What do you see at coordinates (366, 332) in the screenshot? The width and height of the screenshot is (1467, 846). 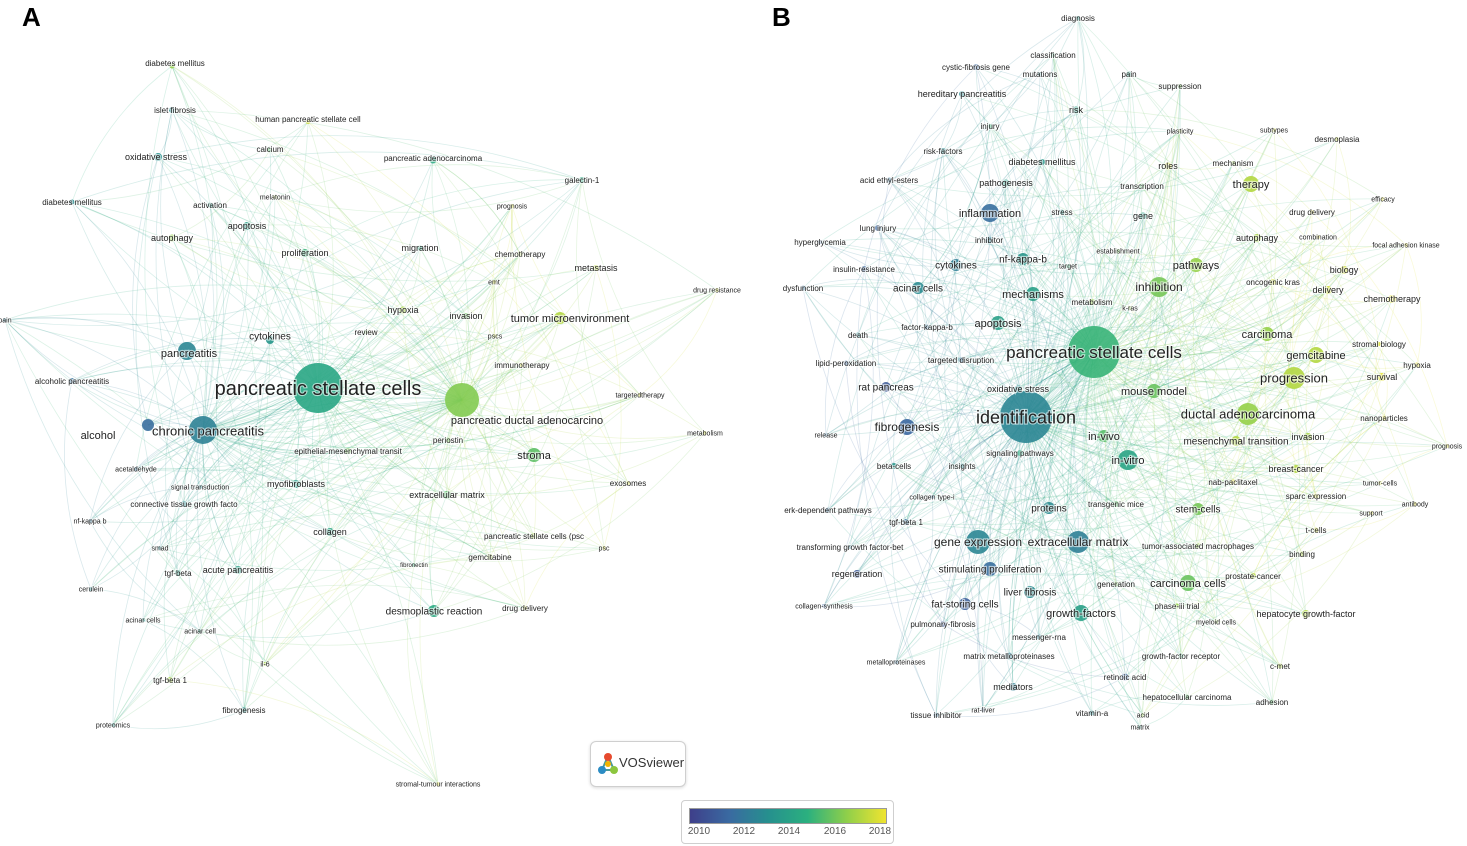 I see `node-review` at bounding box center [366, 332].